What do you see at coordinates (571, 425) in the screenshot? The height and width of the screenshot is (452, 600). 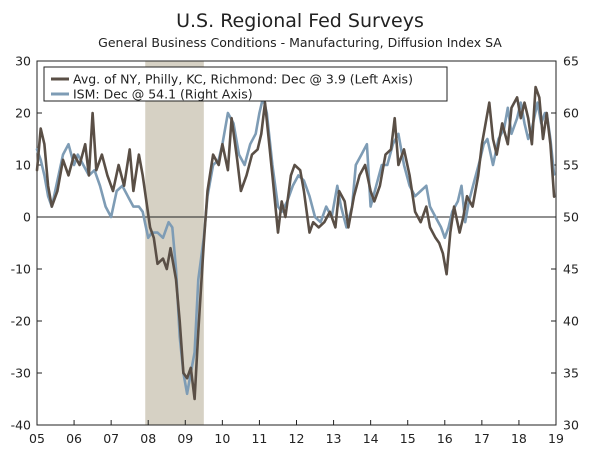 I see `right-tick-label: 30` at bounding box center [571, 425].